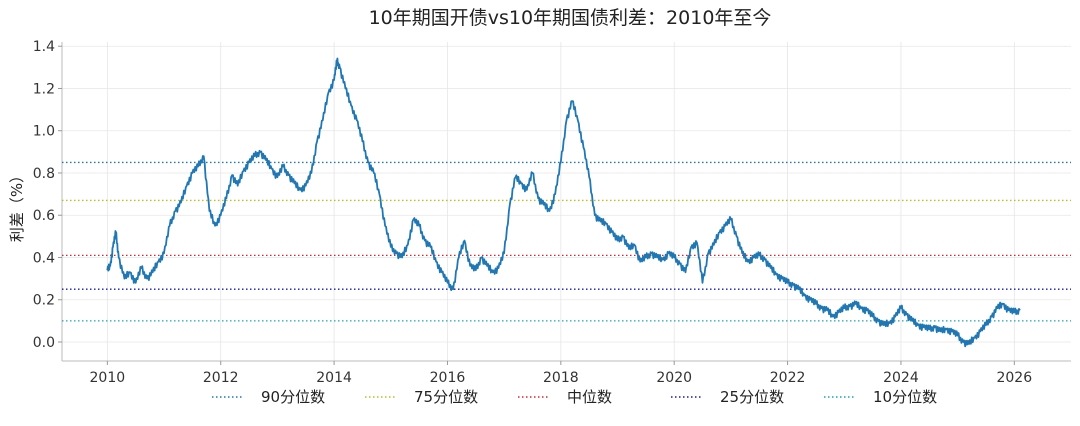  Describe the element at coordinates (17, 205) in the screenshot. I see `y-axis-label: 利差（%）` at that location.